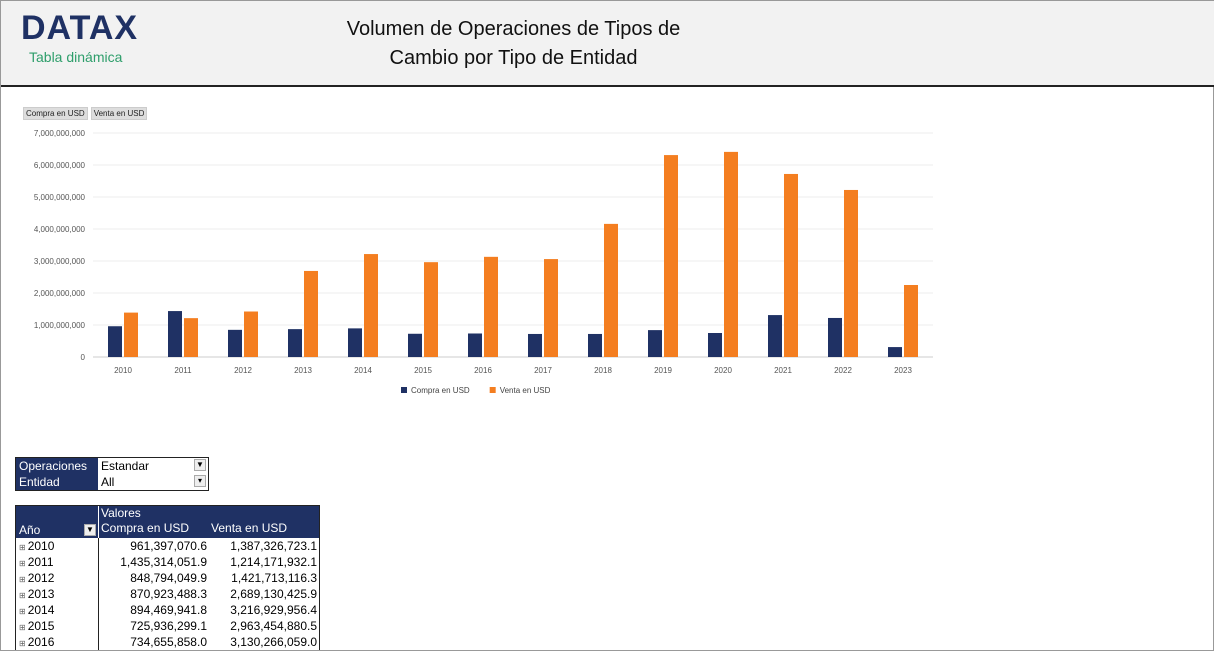 This screenshot has height=652, width=1214. I want to click on venta-cell: 1,387,326,723.1, so click(273, 546).